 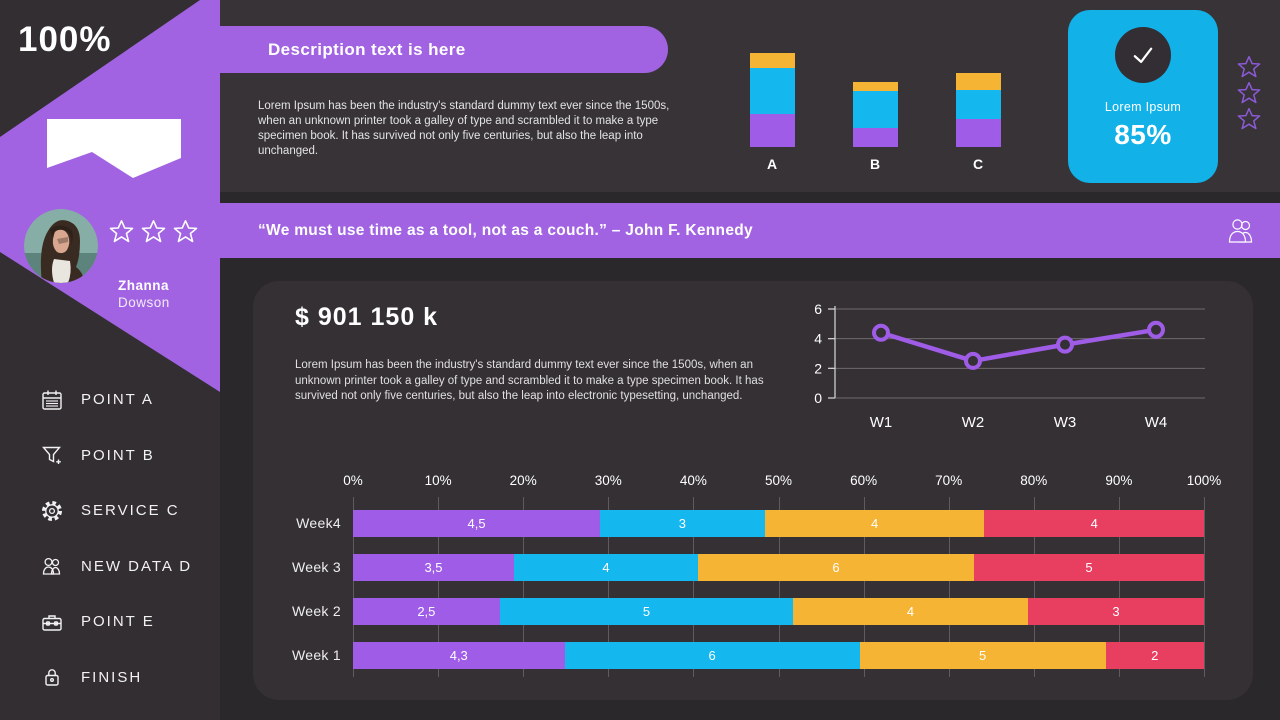 What do you see at coordinates (137, 566) in the screenshot?
I see `sidebar-item-label: NEW DATA D` at bounding box center [137, 566].